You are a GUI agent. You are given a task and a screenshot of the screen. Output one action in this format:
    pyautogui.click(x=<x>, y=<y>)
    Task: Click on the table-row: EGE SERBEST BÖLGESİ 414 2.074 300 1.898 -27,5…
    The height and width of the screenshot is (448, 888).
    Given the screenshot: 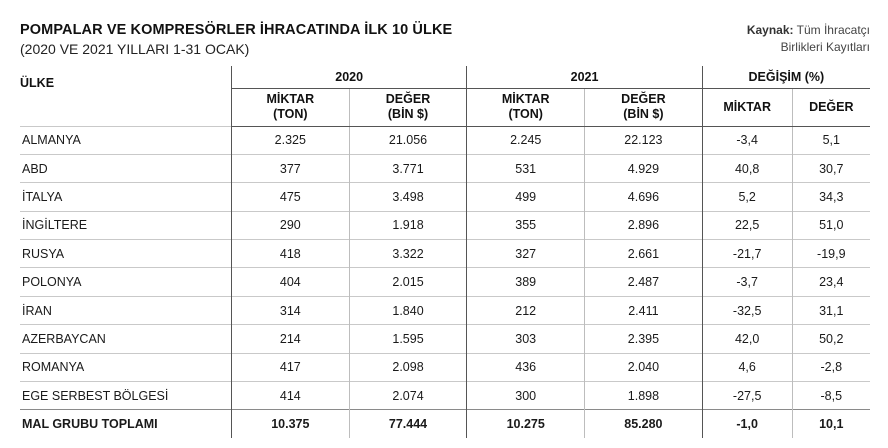 What is the action you would take?
    pyautogui.click(x=445, y=395)
    